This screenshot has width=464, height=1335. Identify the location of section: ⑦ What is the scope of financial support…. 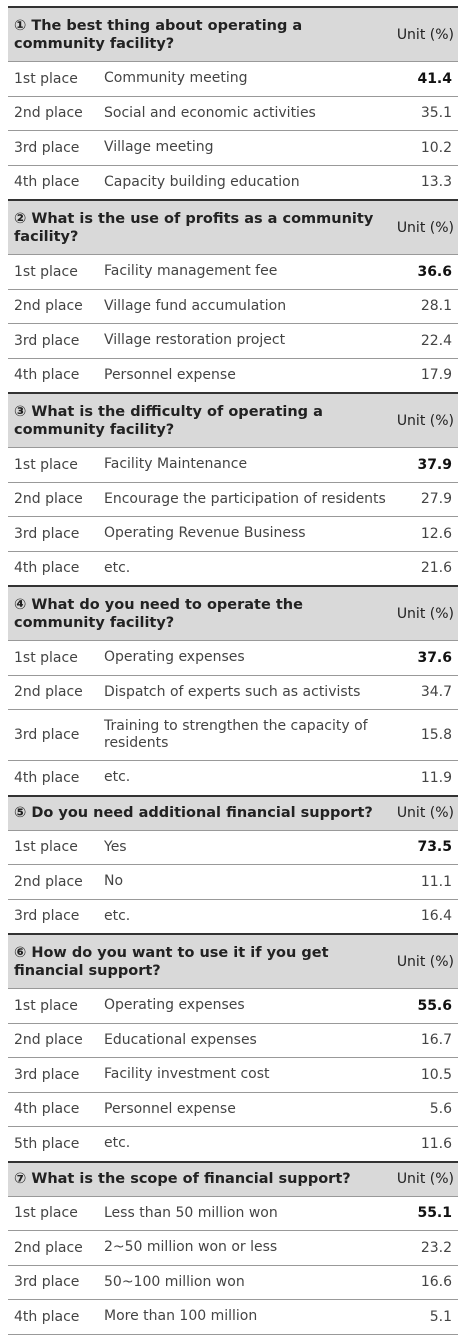
(233, 1247).